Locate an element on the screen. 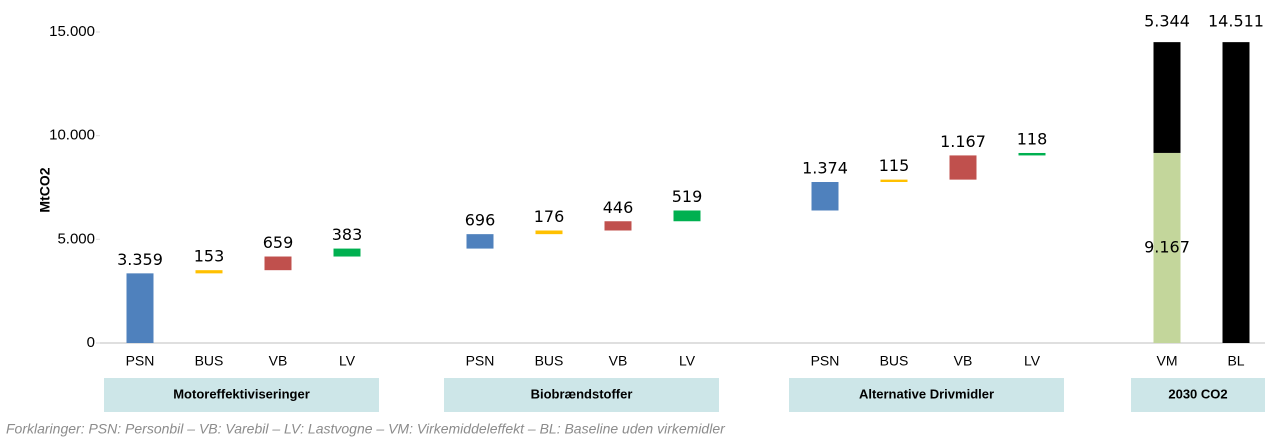  value-label: 446 is located at coordinates (618, 207).